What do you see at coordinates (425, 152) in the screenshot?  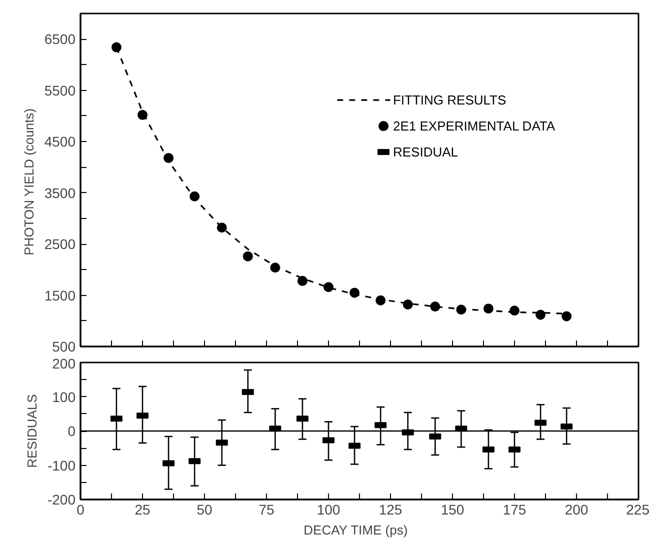 I see `legend-label: RESIDUAL` at bounding box center [425, 152].